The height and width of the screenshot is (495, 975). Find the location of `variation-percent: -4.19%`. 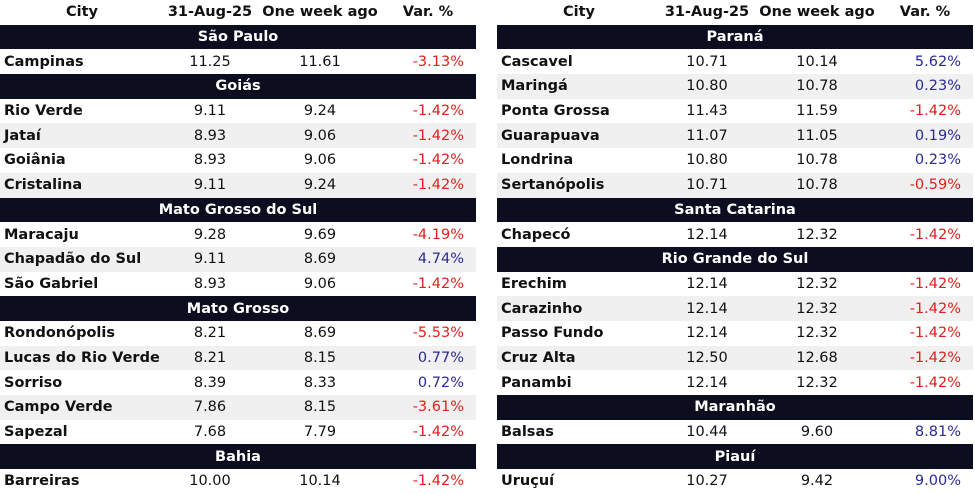

variation-percent: -4.19% is located at coordinates (438, 234).